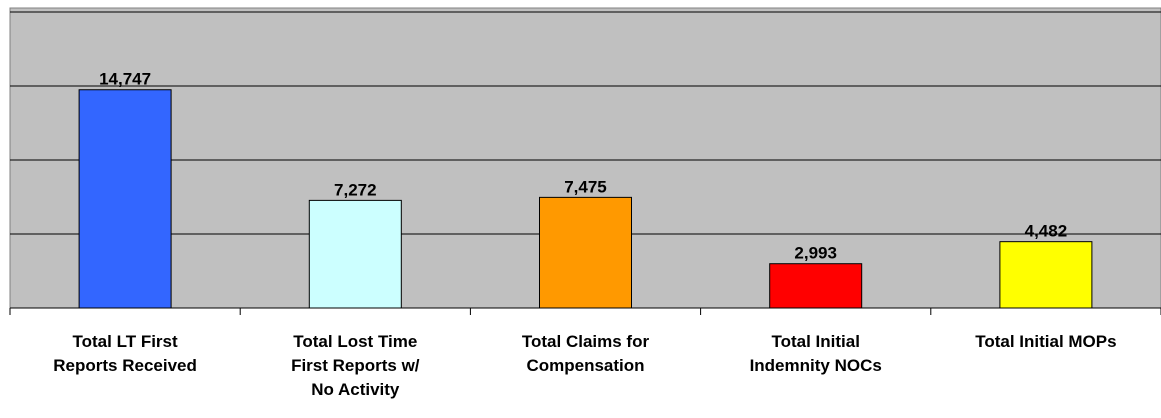  What do you see at coordinates (125, 353) in the screenshot?
I see `x-tick-label: Total LT First Reports Received` at bounding box center [125, 353].